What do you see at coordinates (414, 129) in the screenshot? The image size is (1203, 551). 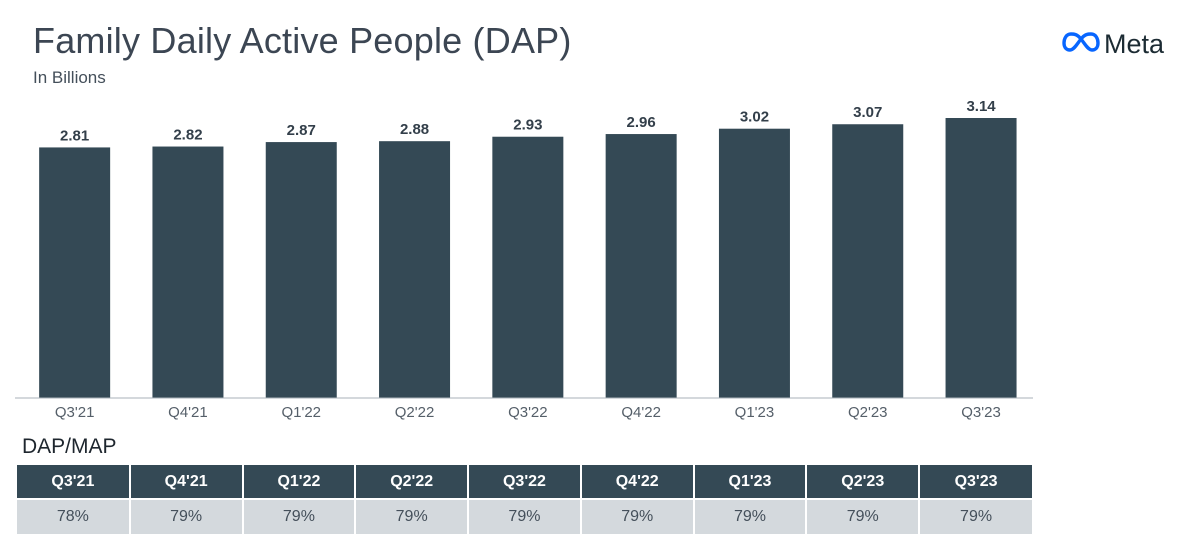 I see `bar-value-label: 2.88` at bounding box center [414, 129].